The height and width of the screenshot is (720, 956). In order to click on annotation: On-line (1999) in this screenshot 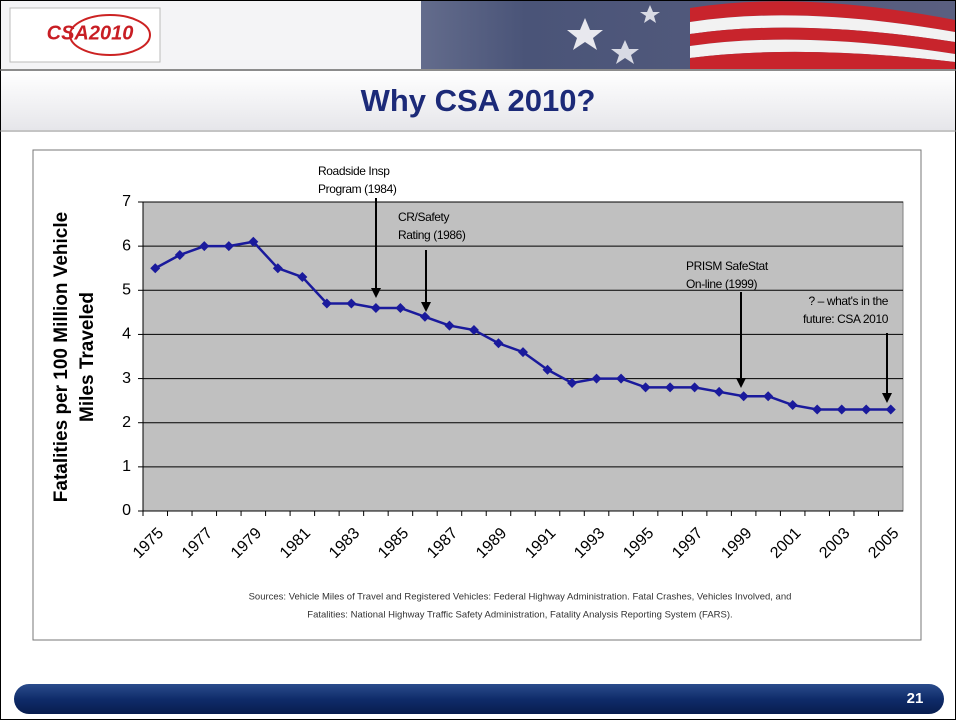, I will do `click(722, 284)`.